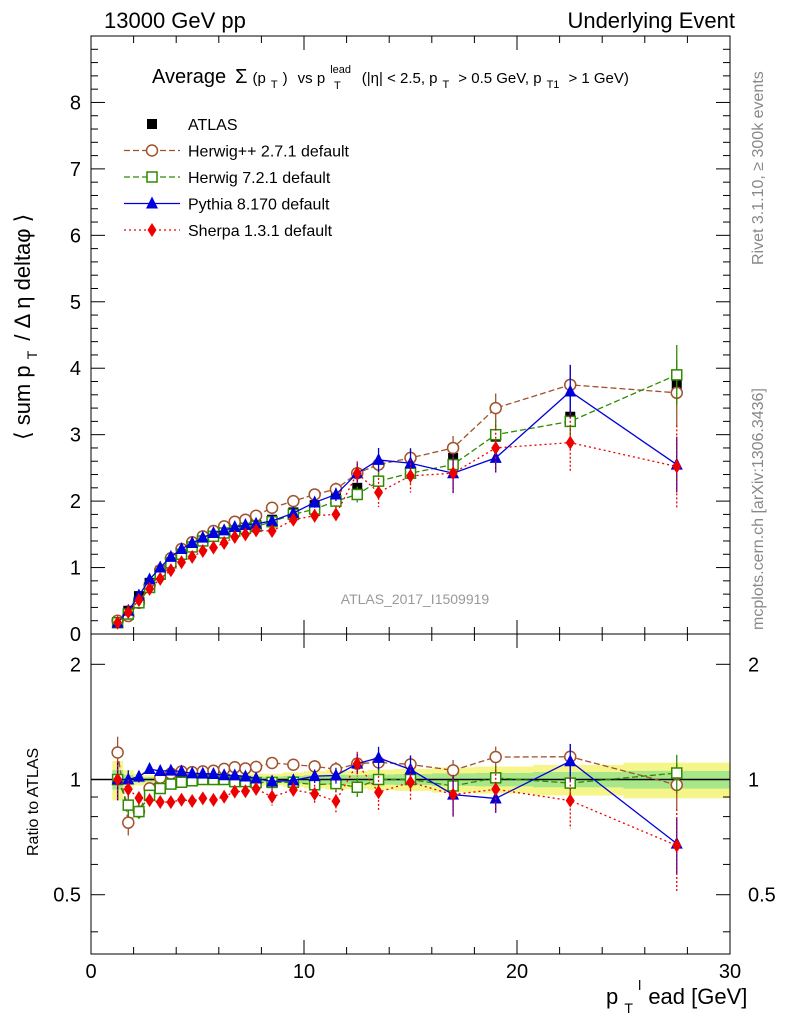  I want to click on y-tick-label: 5, so click(75, 303).